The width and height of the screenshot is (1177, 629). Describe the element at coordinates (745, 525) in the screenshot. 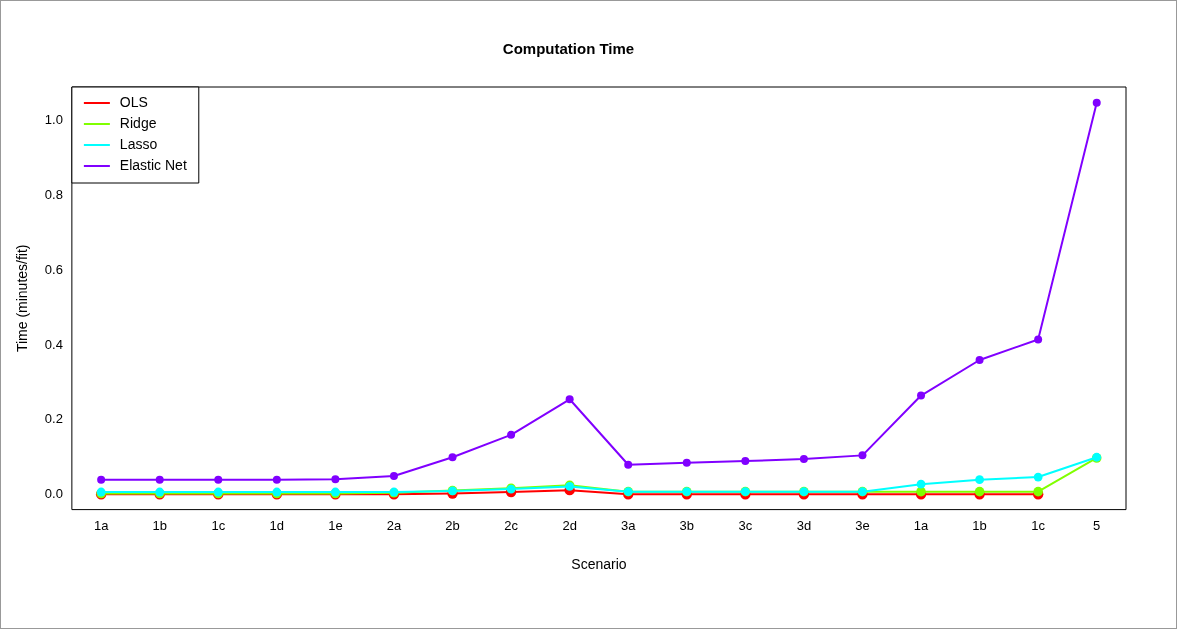

I see `x-tick-label: 3c` at that location.